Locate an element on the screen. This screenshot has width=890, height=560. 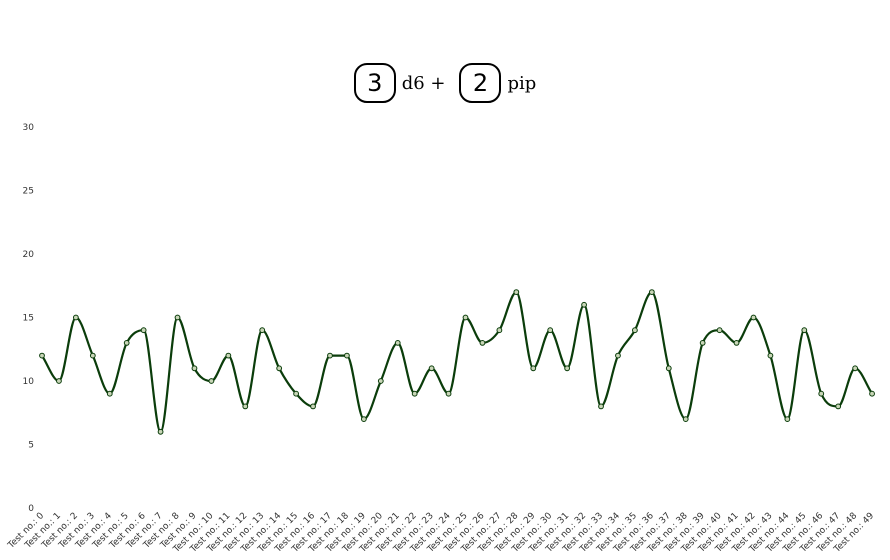
dice-label: d6 + is located at coordinates (423, 83).